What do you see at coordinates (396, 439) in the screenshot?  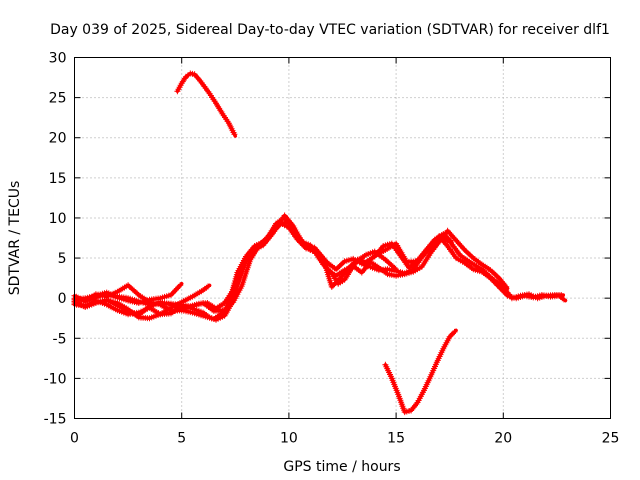 I see `x-tick-label: 15` at bounding box center [396, 439].